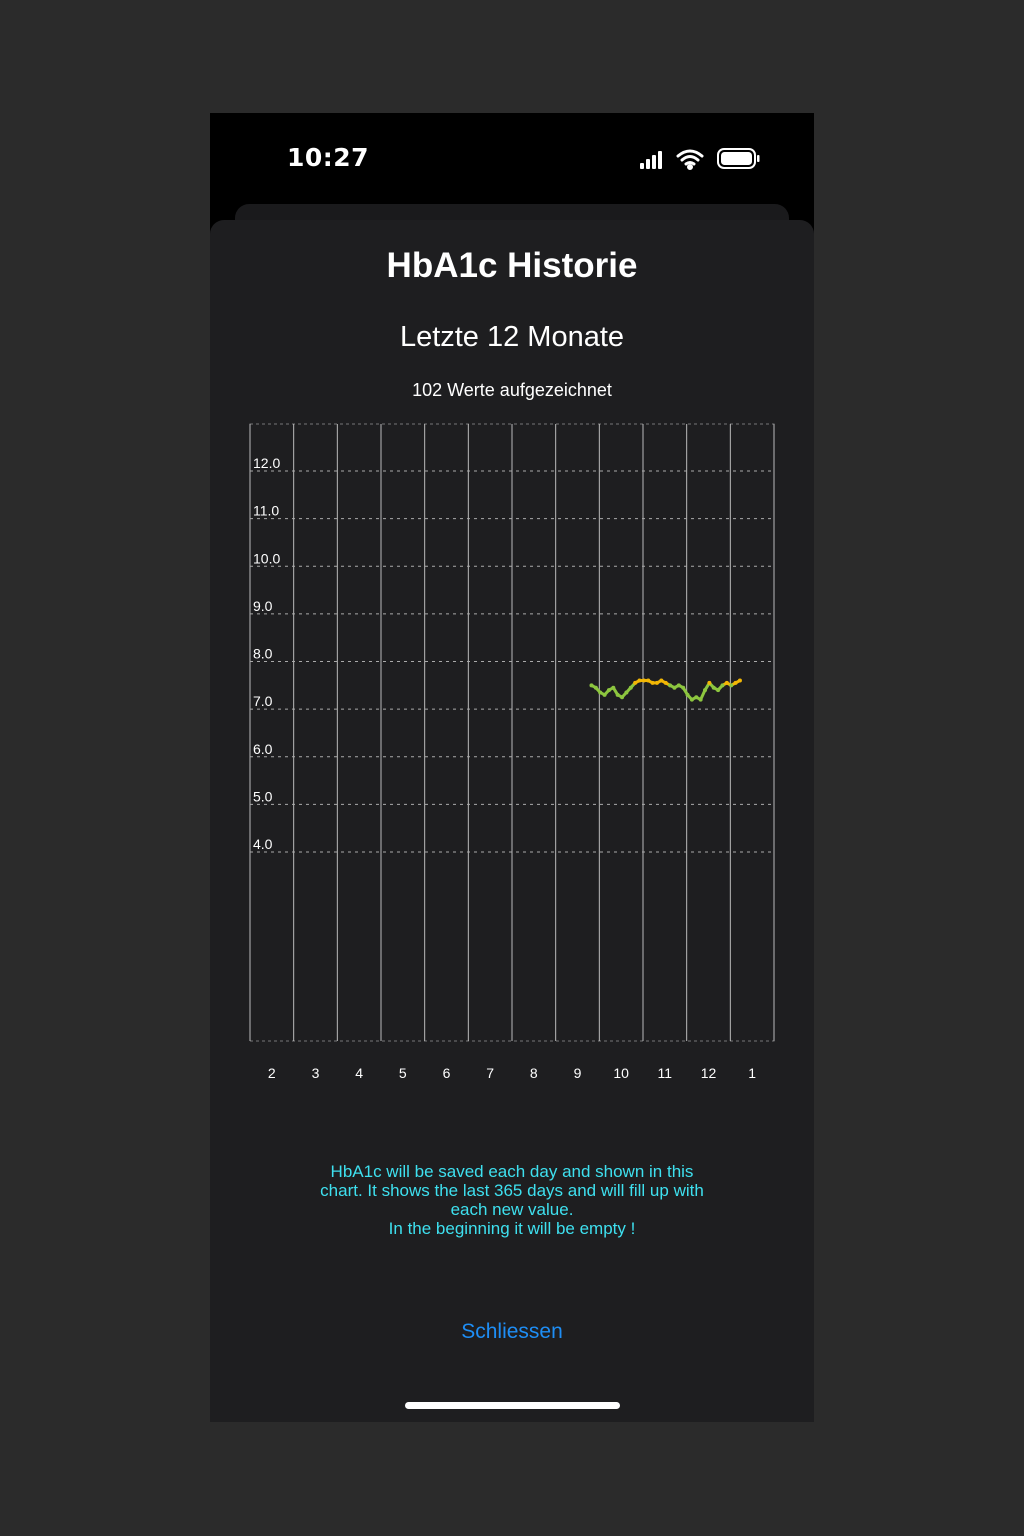  What do you see at coordinates (316, 1073) in the screenshot?
I see `x-tick-label: 3` at bounding box center [316, 1073].